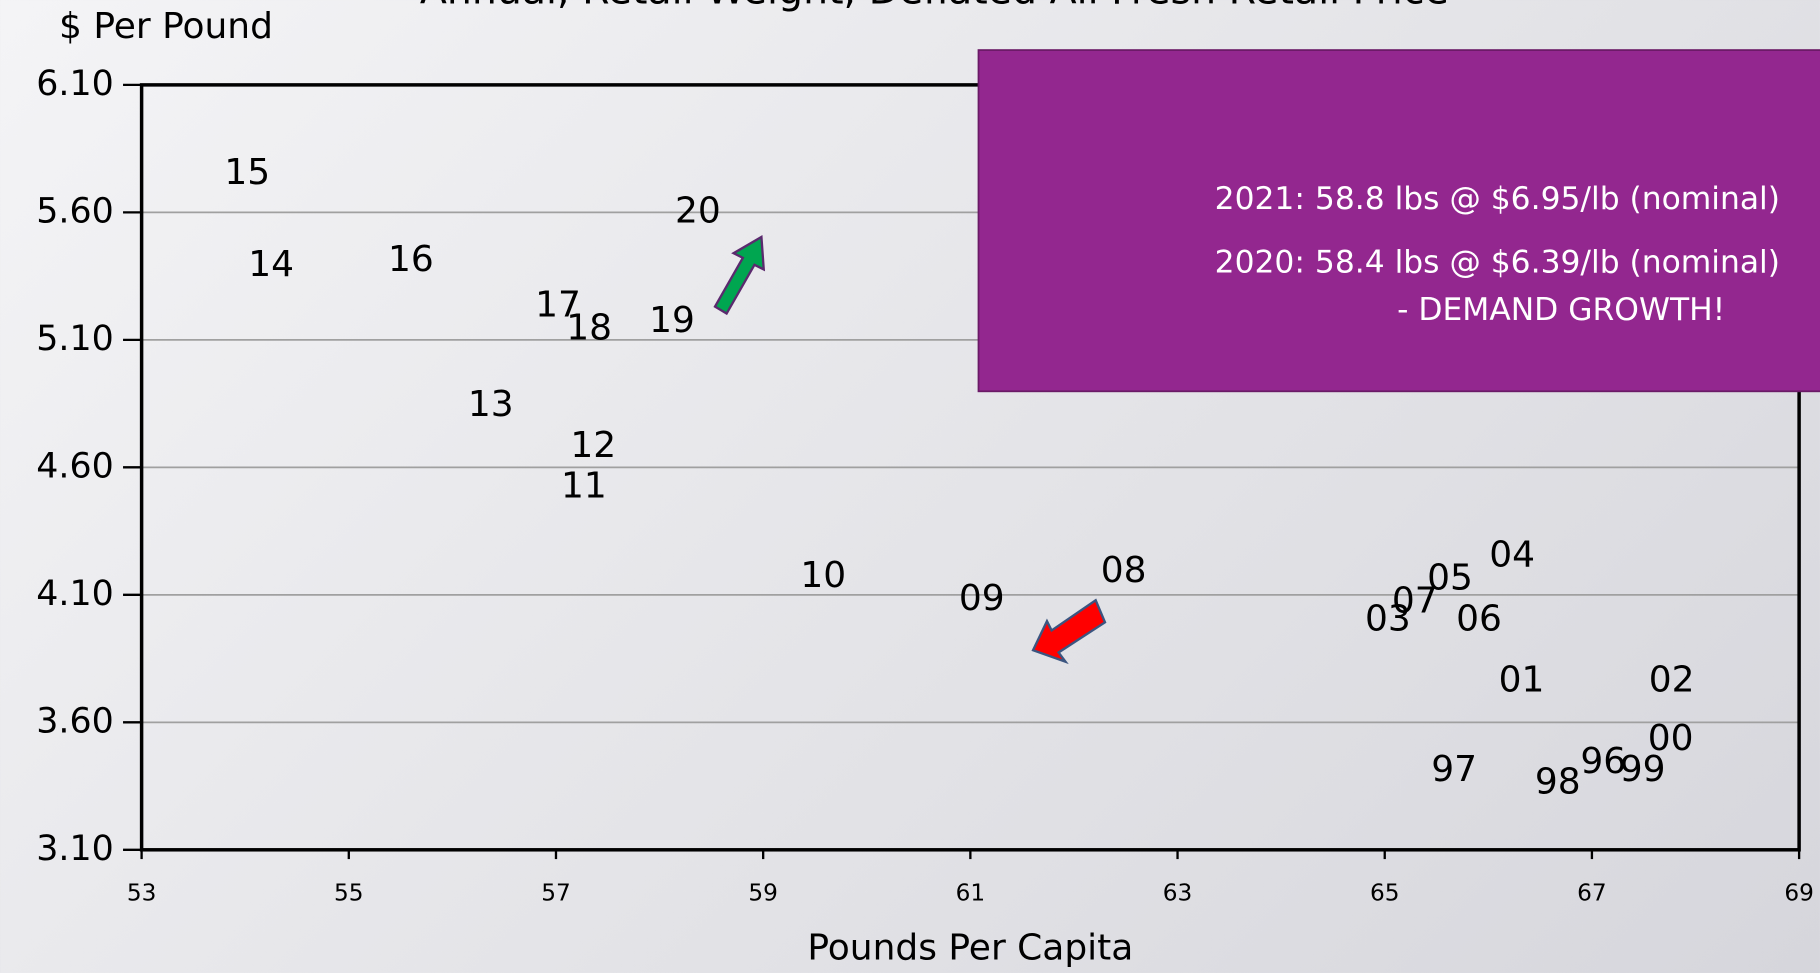 The image size is (1820, 973). I want to click on point-label: 16, so click(411, 259).